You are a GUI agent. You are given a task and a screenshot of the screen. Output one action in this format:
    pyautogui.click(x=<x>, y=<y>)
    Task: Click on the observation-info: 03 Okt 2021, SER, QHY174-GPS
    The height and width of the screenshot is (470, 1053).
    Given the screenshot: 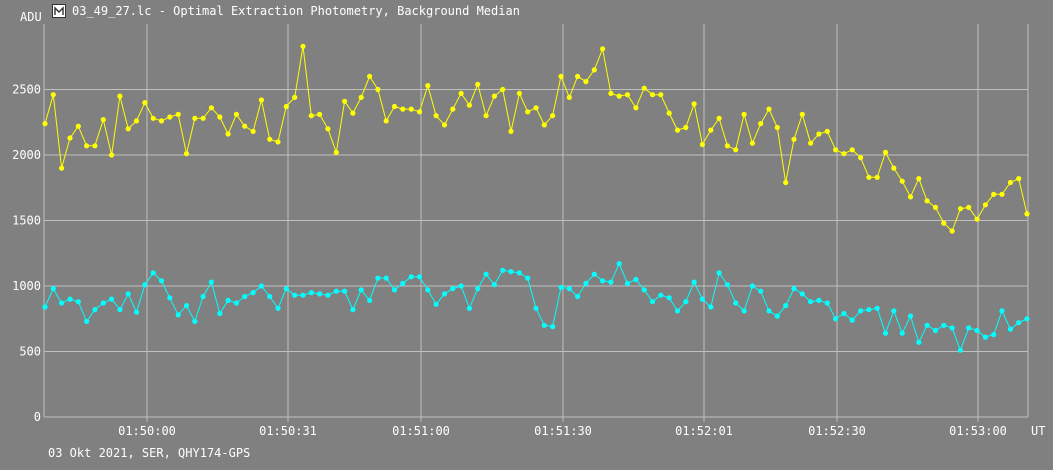 What is the action you would take?
    pyautogui.click(x=149, y=453)
    